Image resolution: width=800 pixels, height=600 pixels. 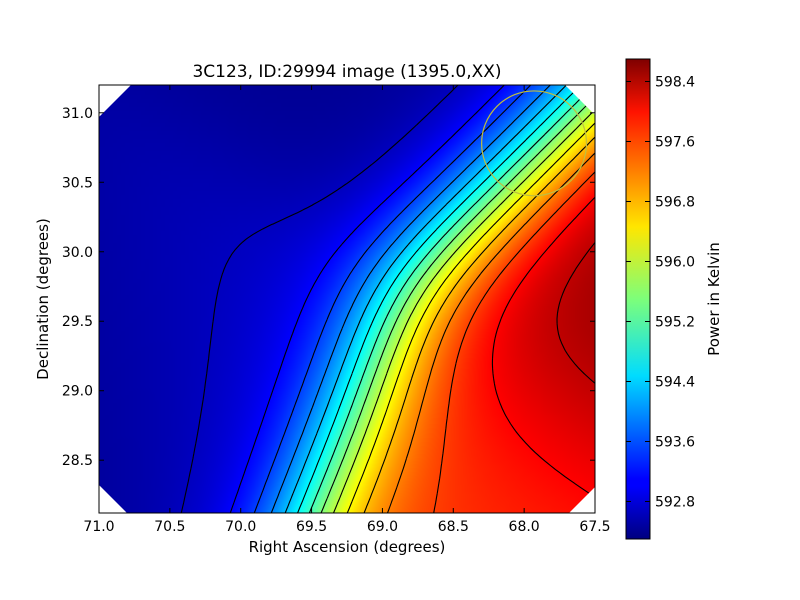 What do you see at coordinates (675, 323) in the screenshot?
I see `colorbar-tick-label: 595.2` at bounding box center [675, 323].